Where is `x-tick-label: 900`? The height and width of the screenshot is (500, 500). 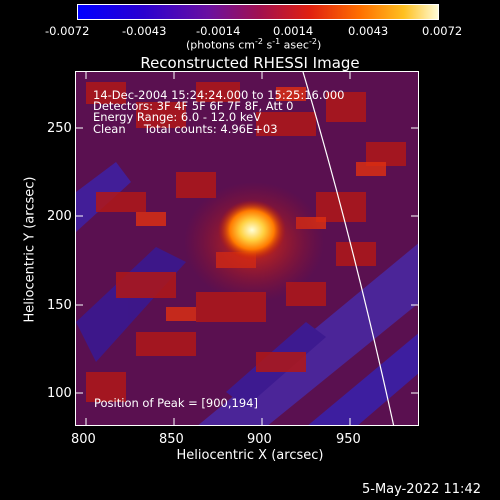 x-tick-label: 900 is located at coordinates (259, 439).